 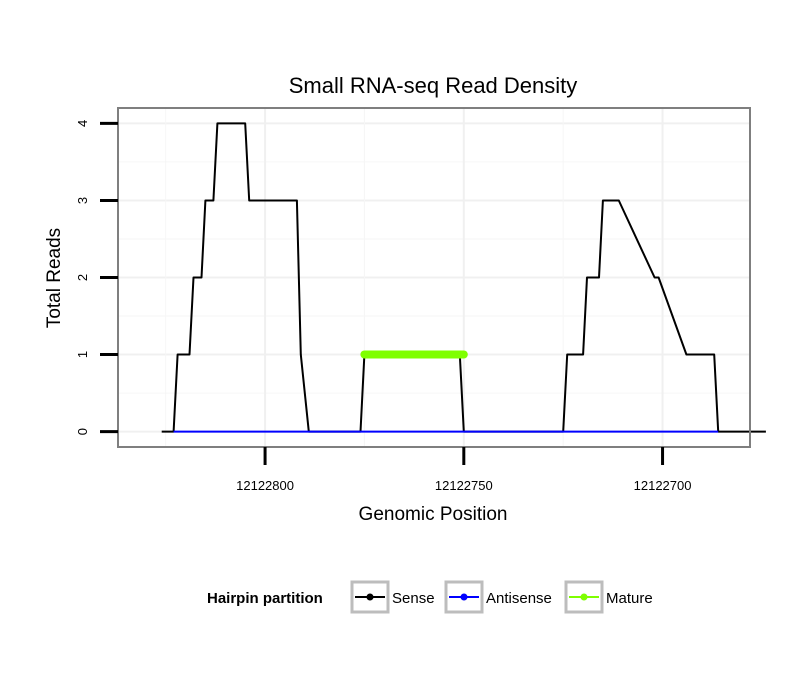 I want to click on x-tick-label: 12122750, so click(x=464, y=485).